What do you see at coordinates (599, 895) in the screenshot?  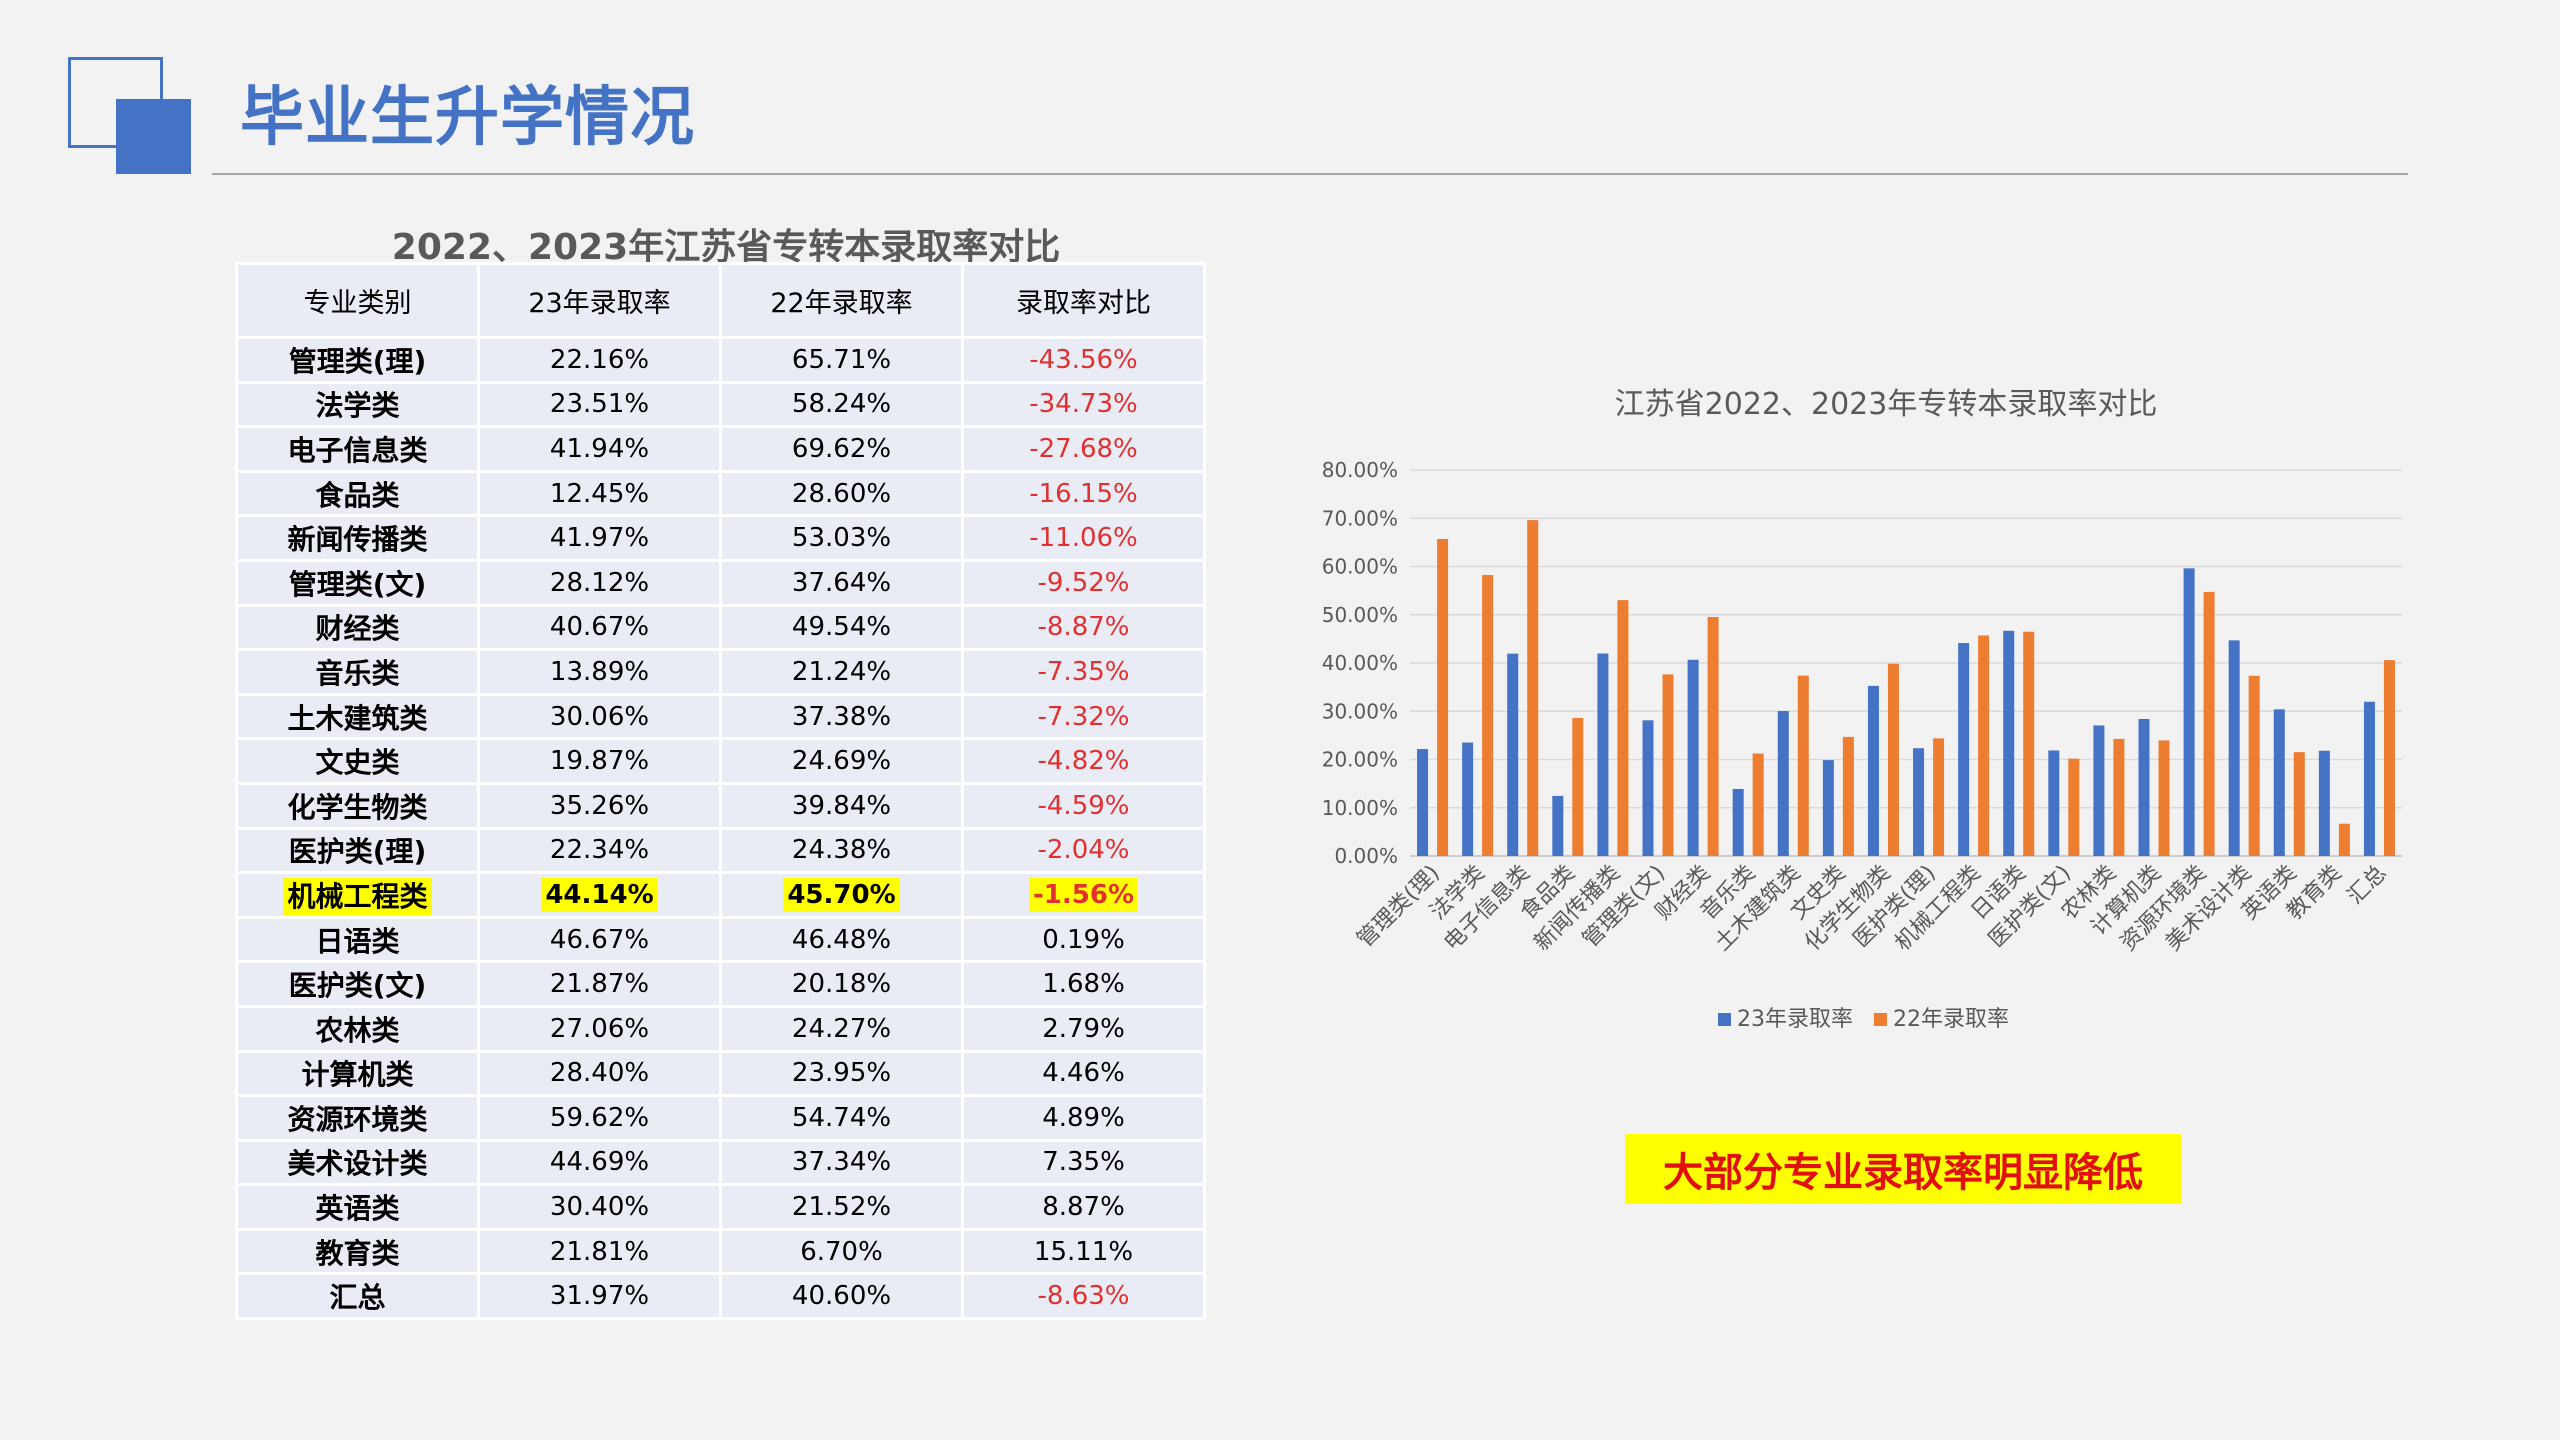 I see `cell-rate-23: 44.14%` at bounding box center [599, 895].